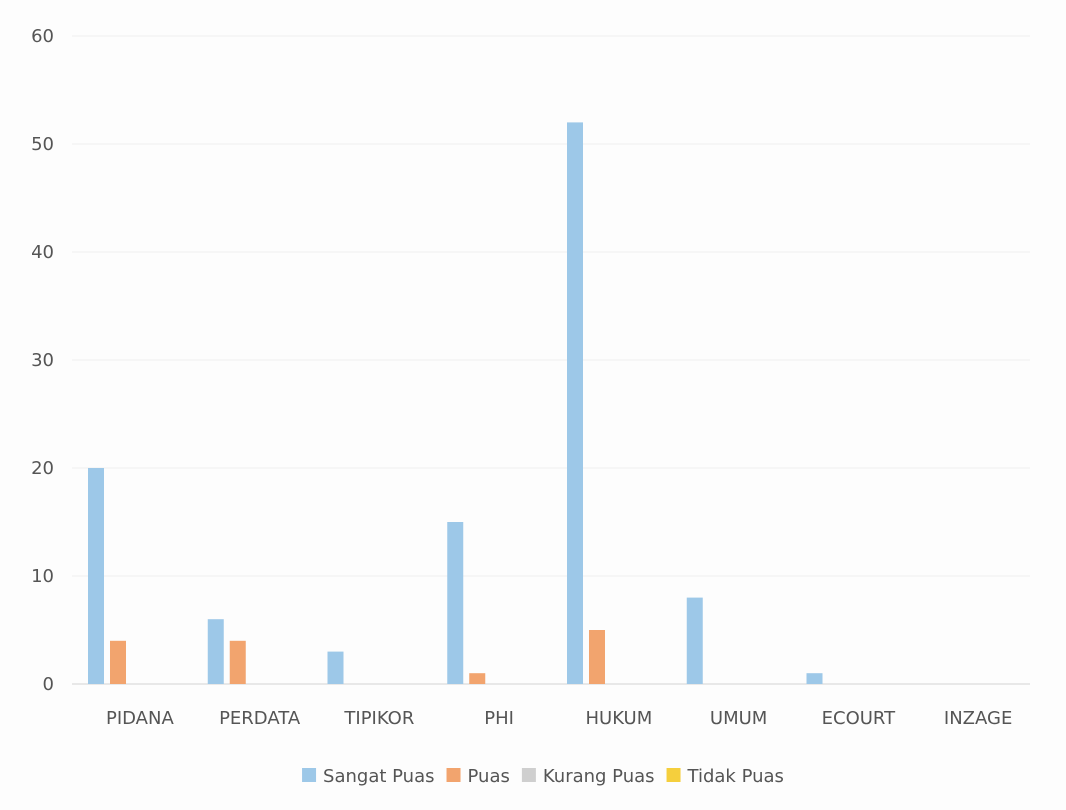 The image size is (1066, 810). Describe the element at coordinates (455, 603) in the screenshot. I see `bar-sangat-puas-phi` at that location.